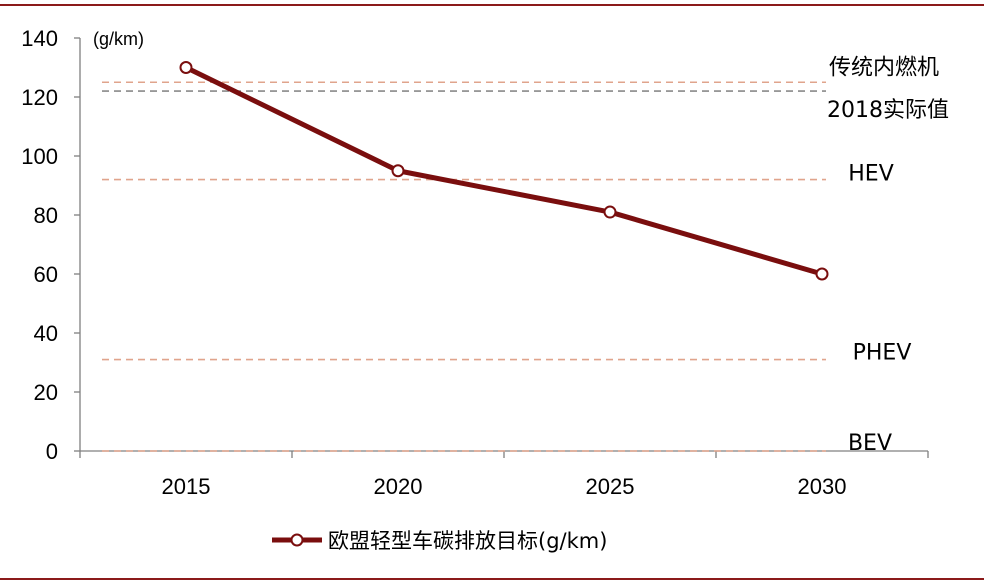 This screenshot has height=588, width=984. I want to click on y-tick-label: 0, so click(52, 451).